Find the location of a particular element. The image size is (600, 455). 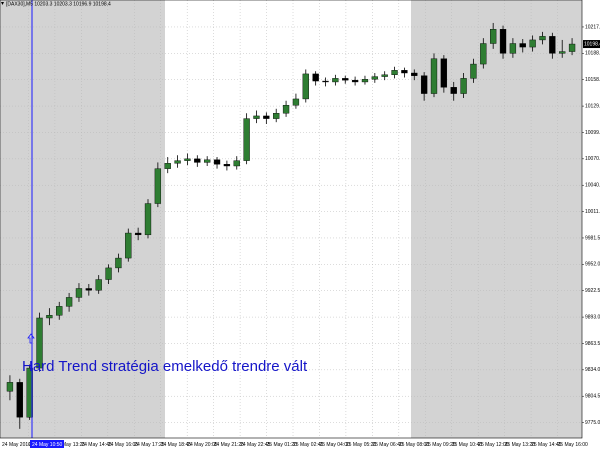

x-tick-label: 25 May 01:20 is located at coordinates (282, 445).